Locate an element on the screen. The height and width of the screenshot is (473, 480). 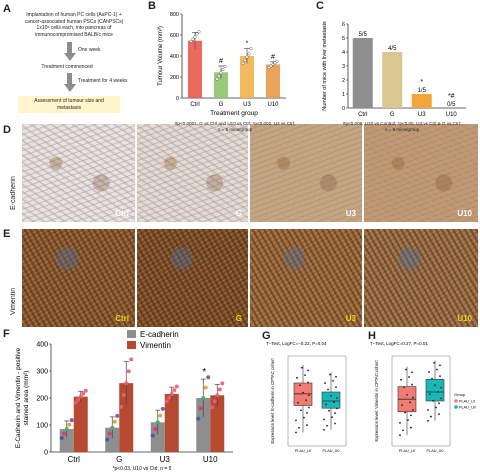
bar is located at coordinates (273, 81).